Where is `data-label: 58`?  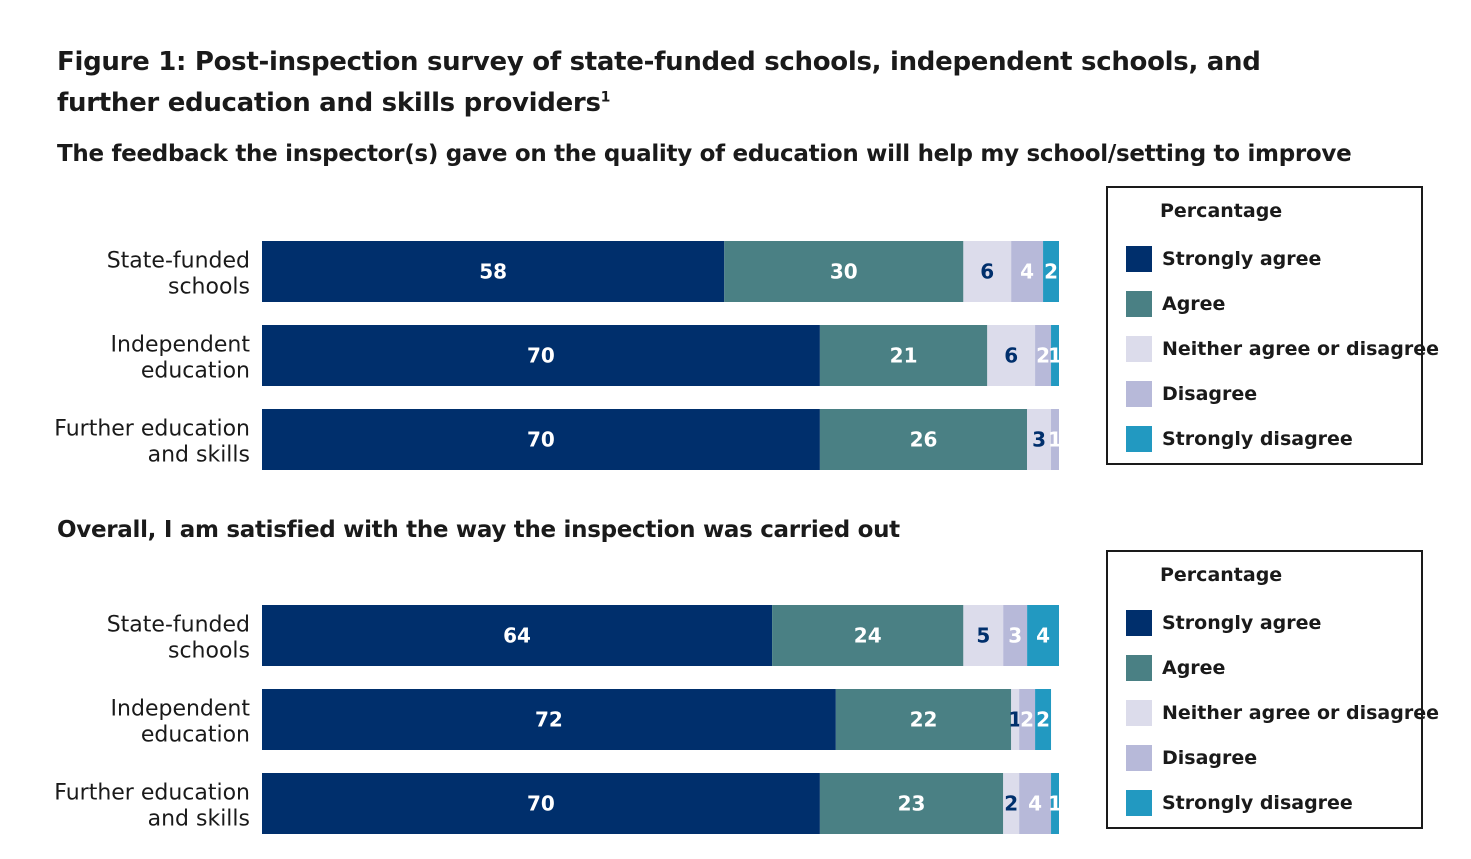 data-label: 58 is located at coordinates (493, 272).